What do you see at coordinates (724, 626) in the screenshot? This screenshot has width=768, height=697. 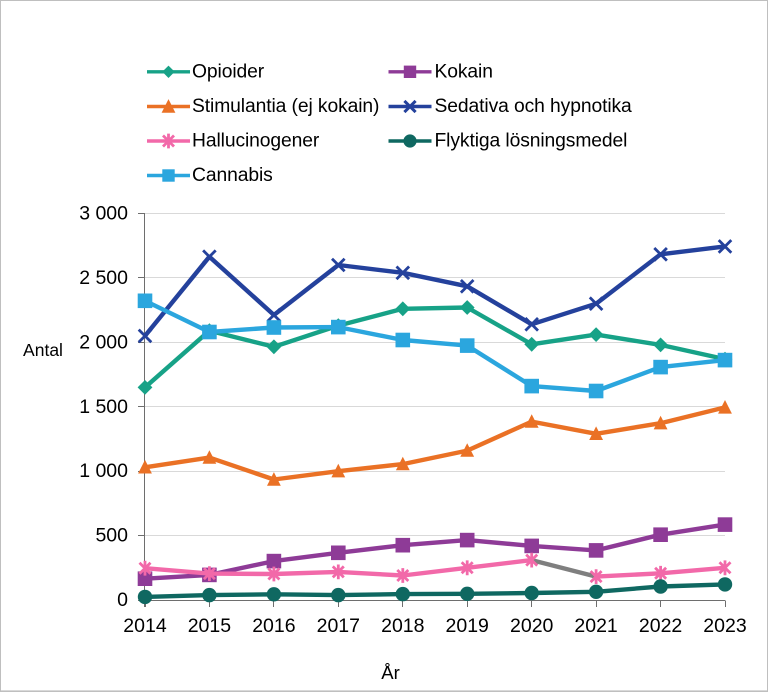 I see `svg-text: 2023` at bounding box center [724, 626].